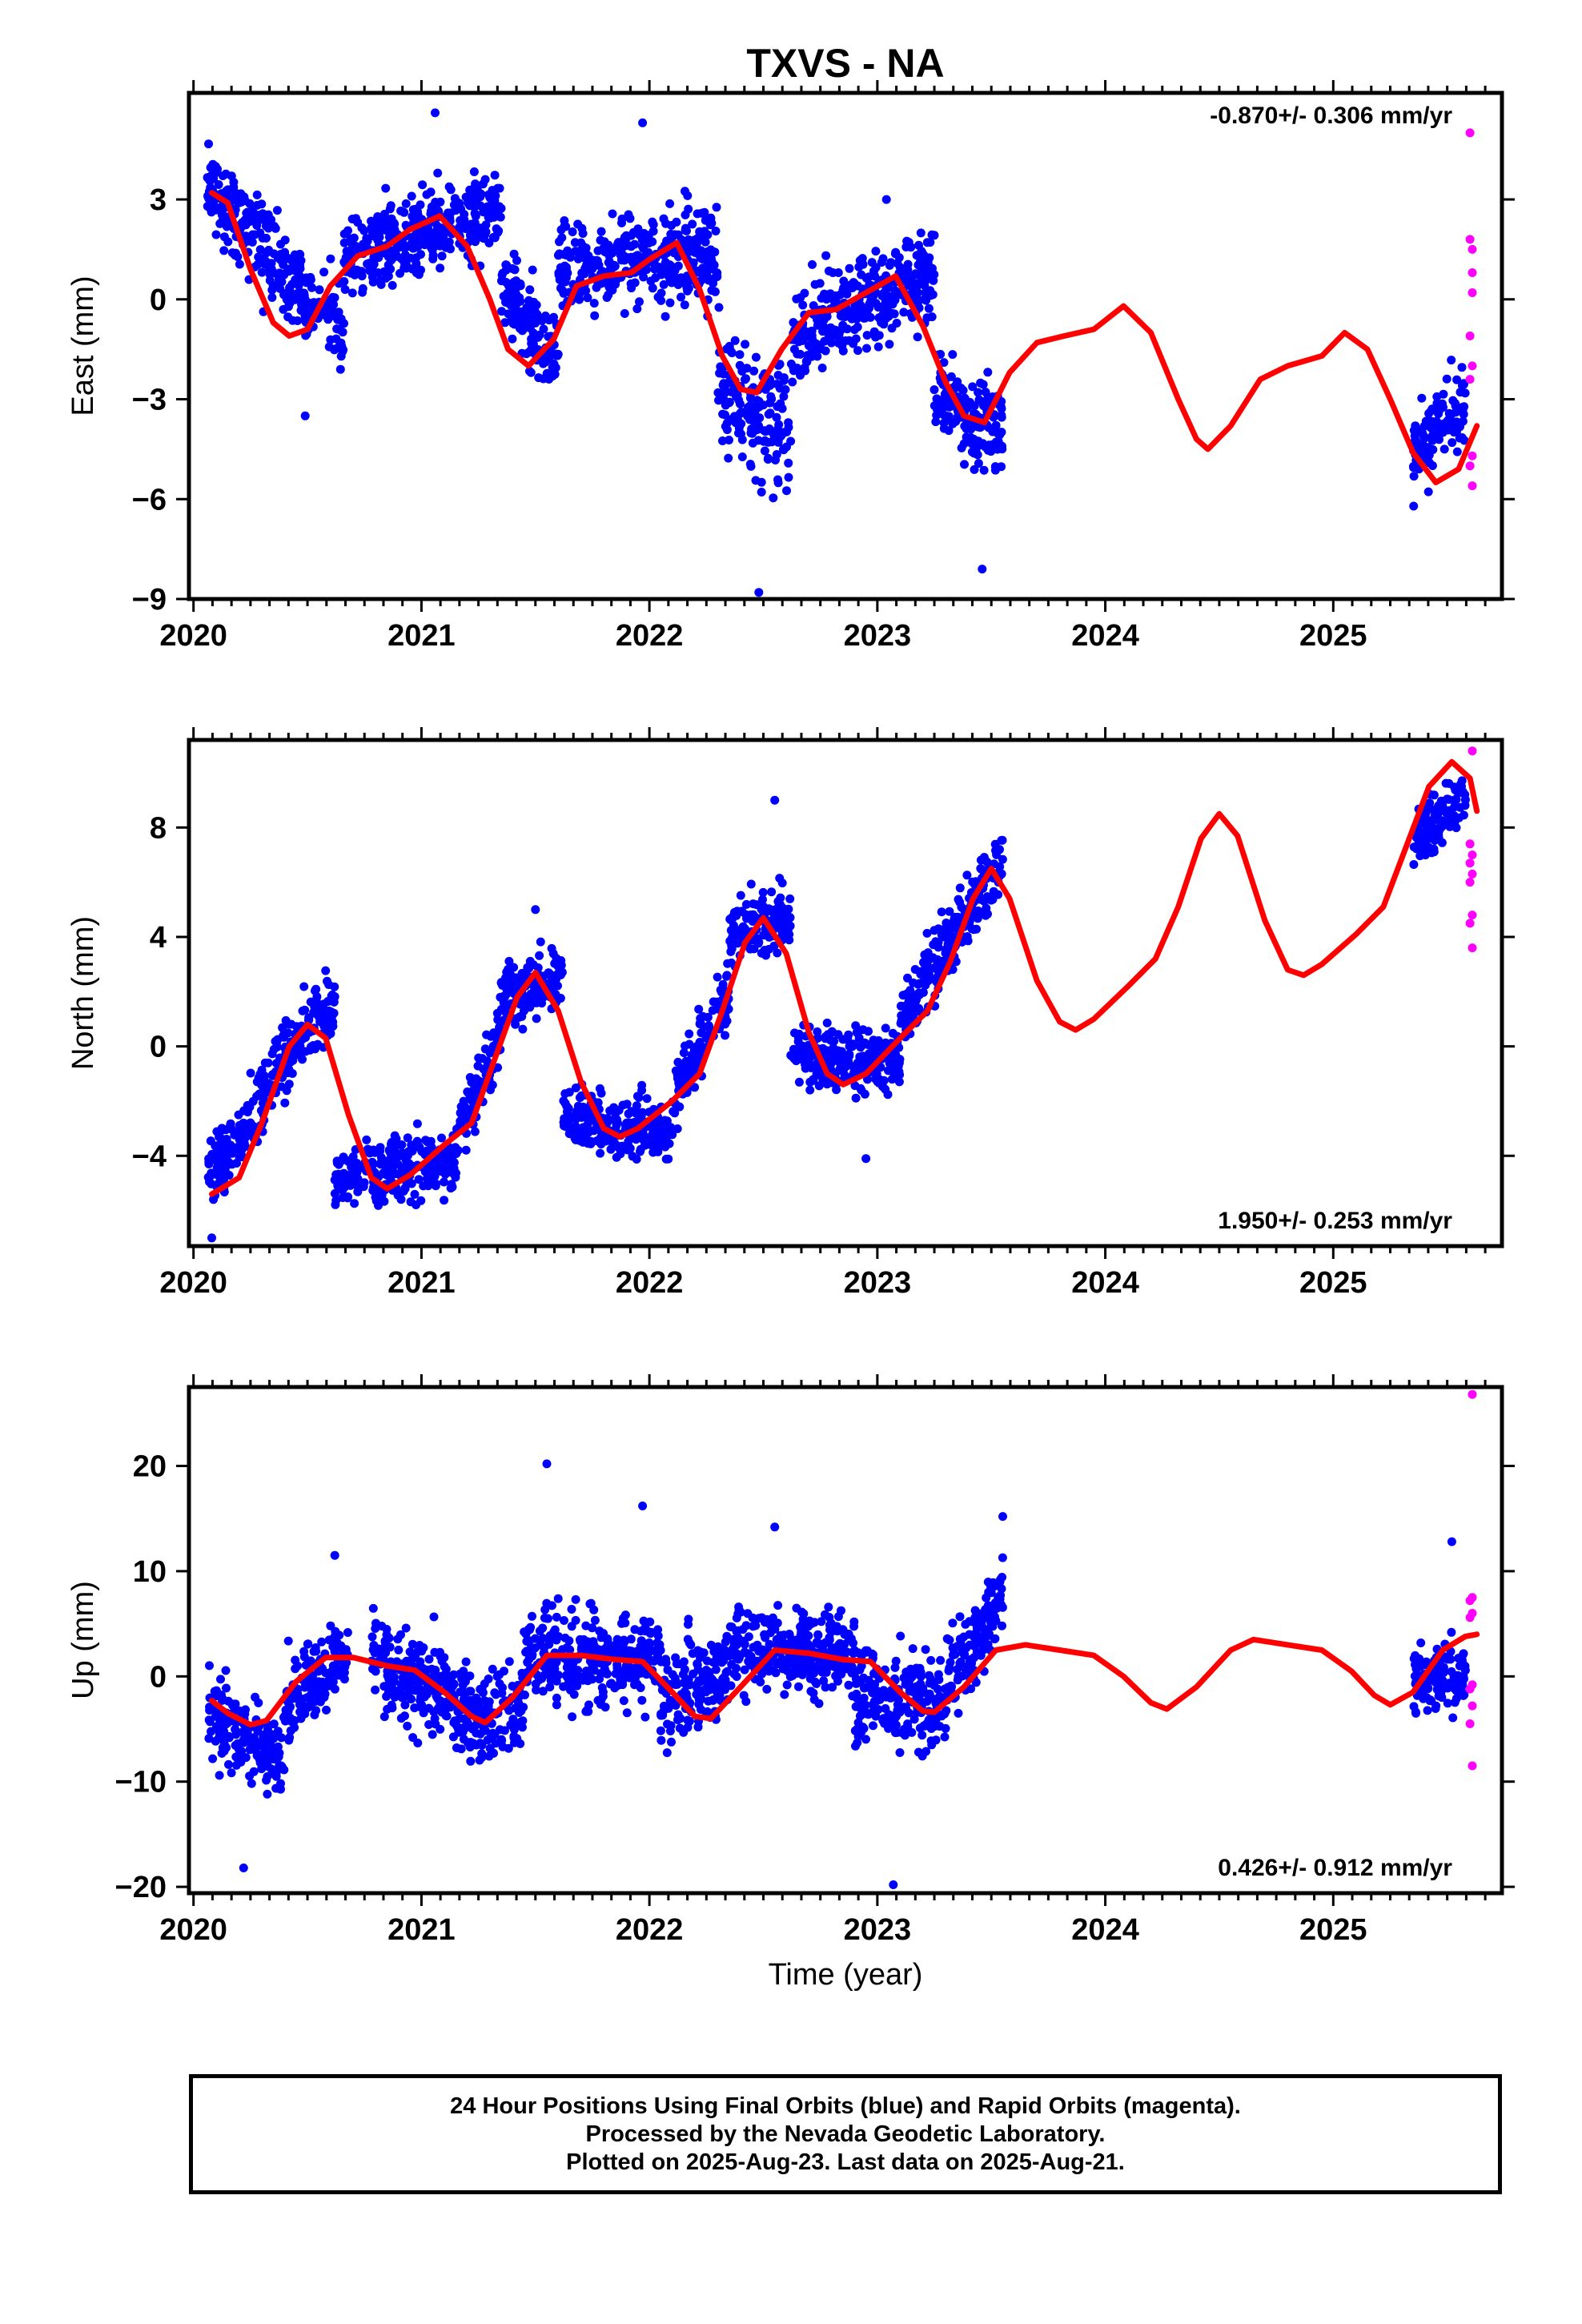 The image size is (1582, 2324). What do you see at coordinates (158, 1047) in the screenshot?
I see `y-tick-label: 0` at bounding box center [158, 1047].